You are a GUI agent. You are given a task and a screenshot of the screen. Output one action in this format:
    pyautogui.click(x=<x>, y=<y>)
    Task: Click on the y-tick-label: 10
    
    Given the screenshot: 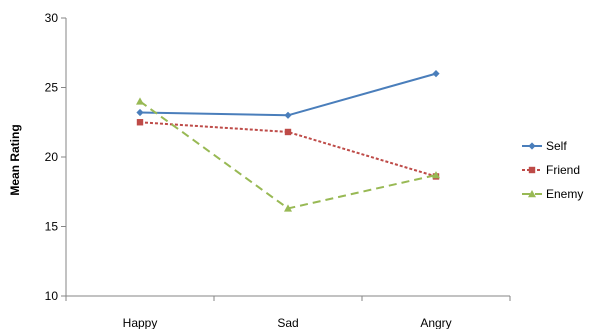 What is the action you would take?
    pyautogui.click(x=52, y=296)
    